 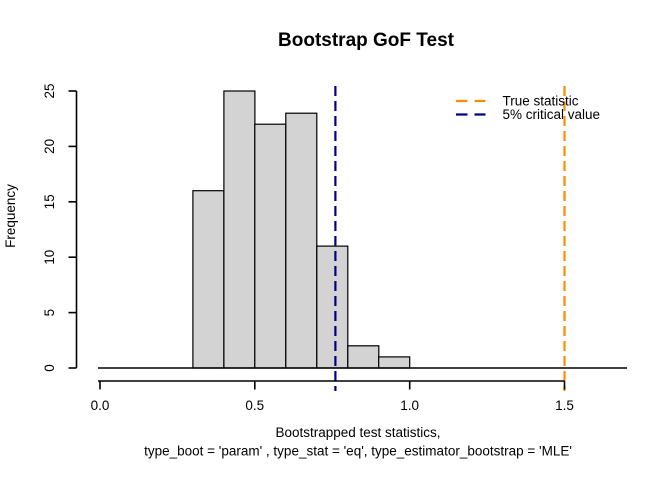 What do you see at coordinates (366, 40) in the screenshot?
I see `chart-title: Bootstrap GoF Test` at bounding box center [366, 40].